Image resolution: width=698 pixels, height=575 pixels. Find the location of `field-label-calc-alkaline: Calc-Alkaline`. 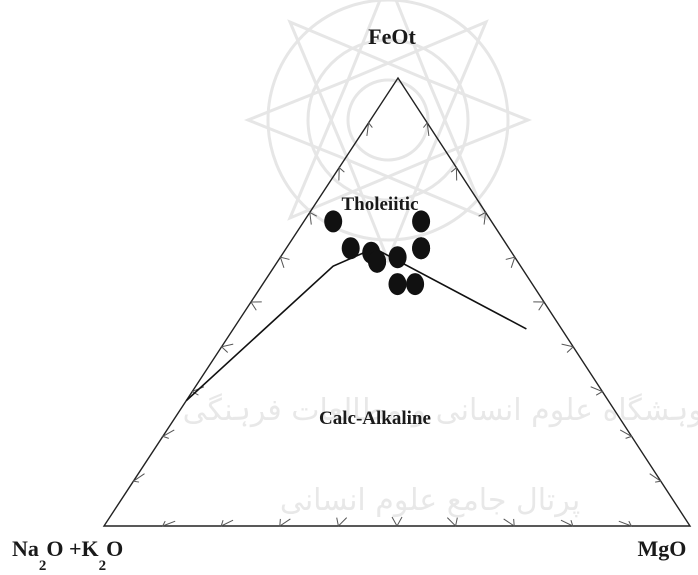

field-label-calc-alkaline: Calc-Alkaline is located at coordinates (375, 418).